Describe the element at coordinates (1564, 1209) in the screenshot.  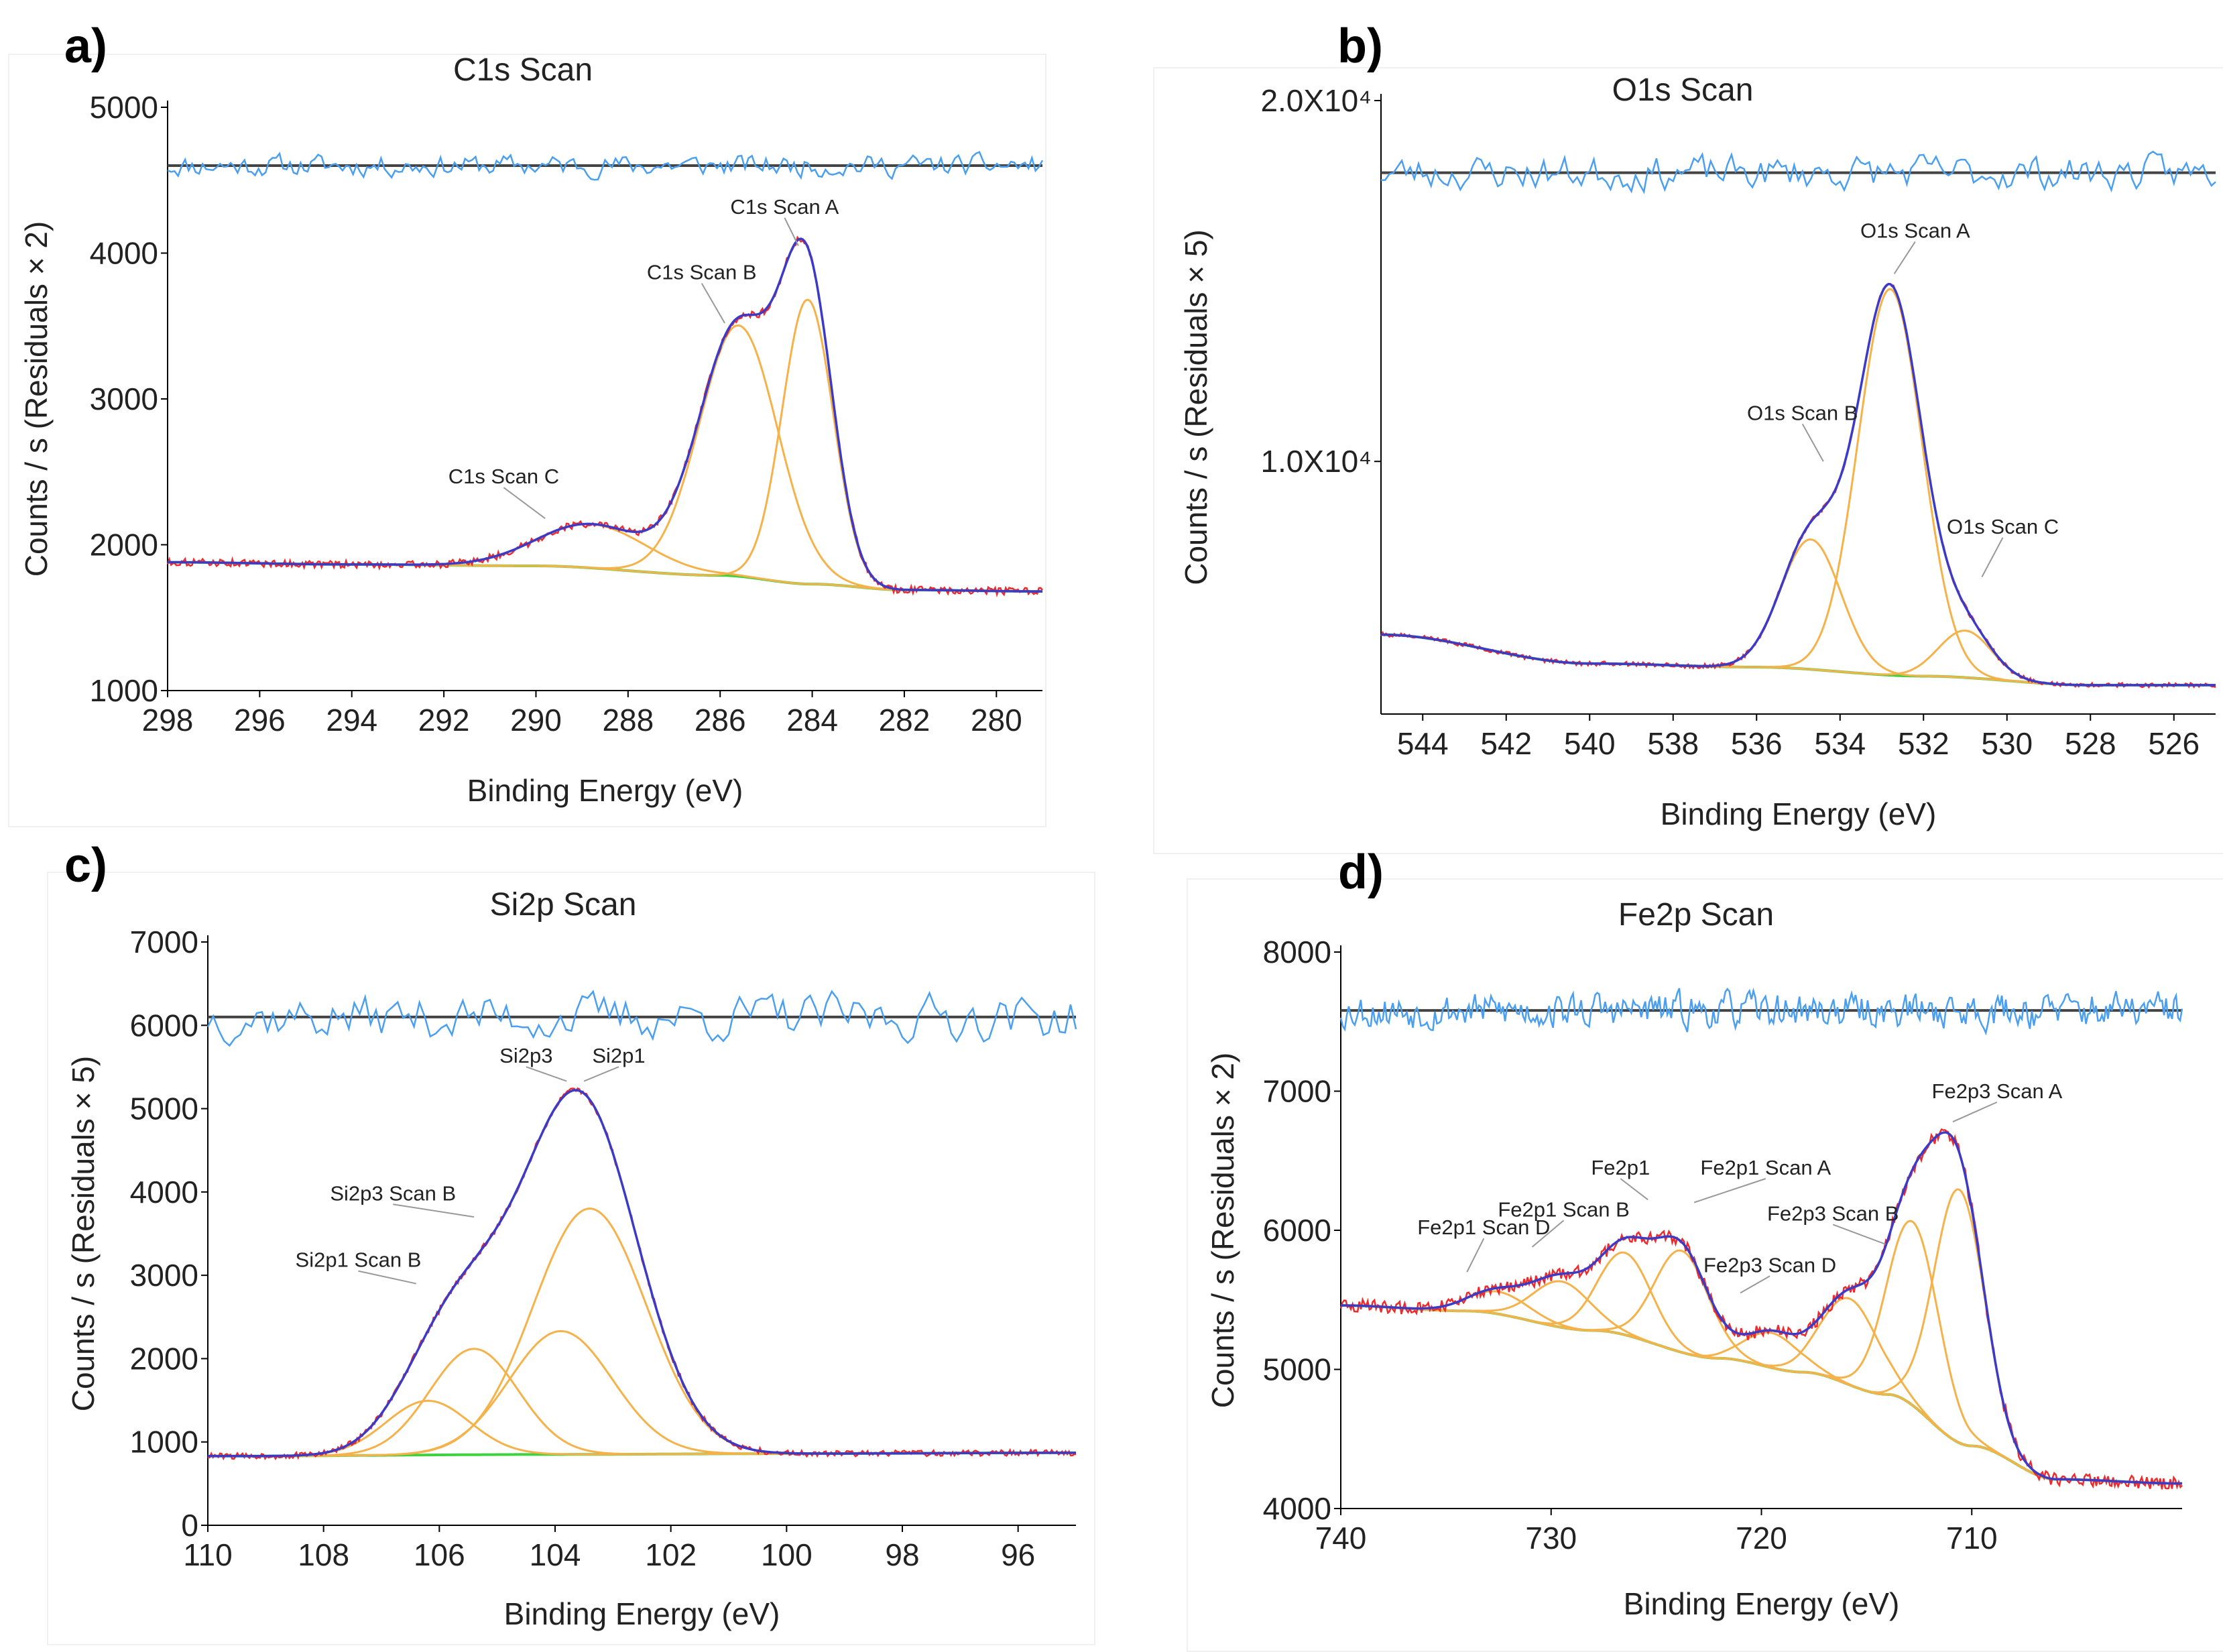
I see `peak-annotation: Fe2p1 Scan B` at that location.